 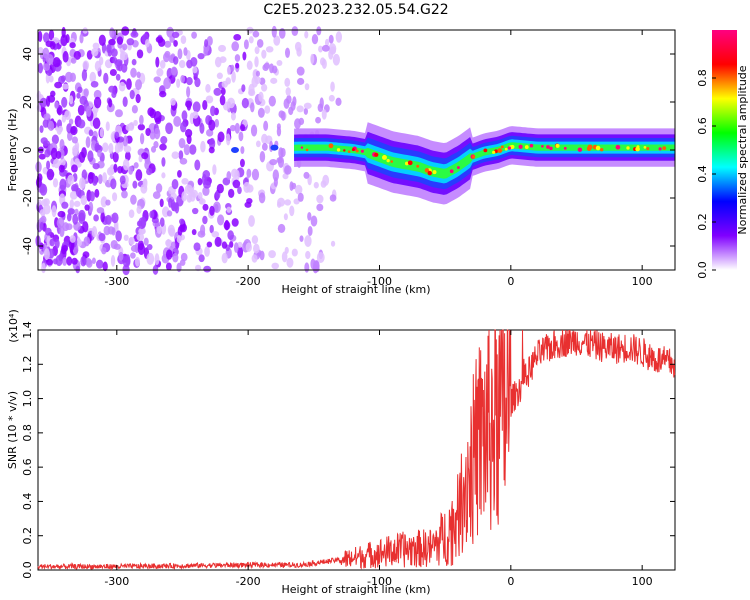 What do you see at coordinates (116, 581) in the screenshot?
I see `snr-x-tick-label: -300` at bounding box center [116, 581].